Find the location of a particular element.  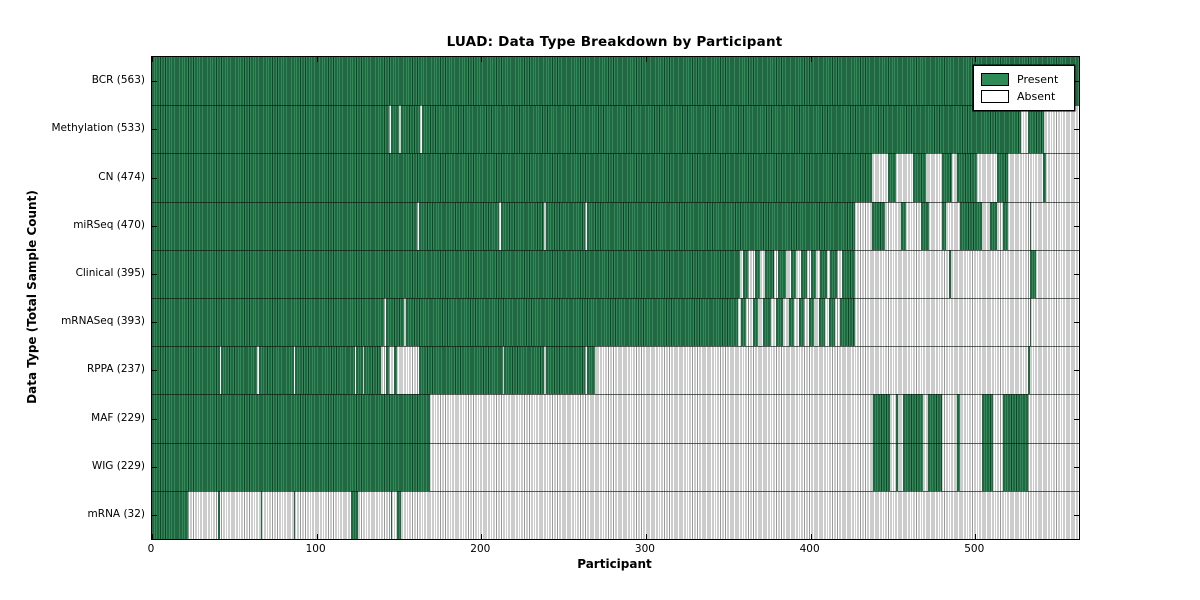

data-row-mrna is located at coordinates (615, 514).